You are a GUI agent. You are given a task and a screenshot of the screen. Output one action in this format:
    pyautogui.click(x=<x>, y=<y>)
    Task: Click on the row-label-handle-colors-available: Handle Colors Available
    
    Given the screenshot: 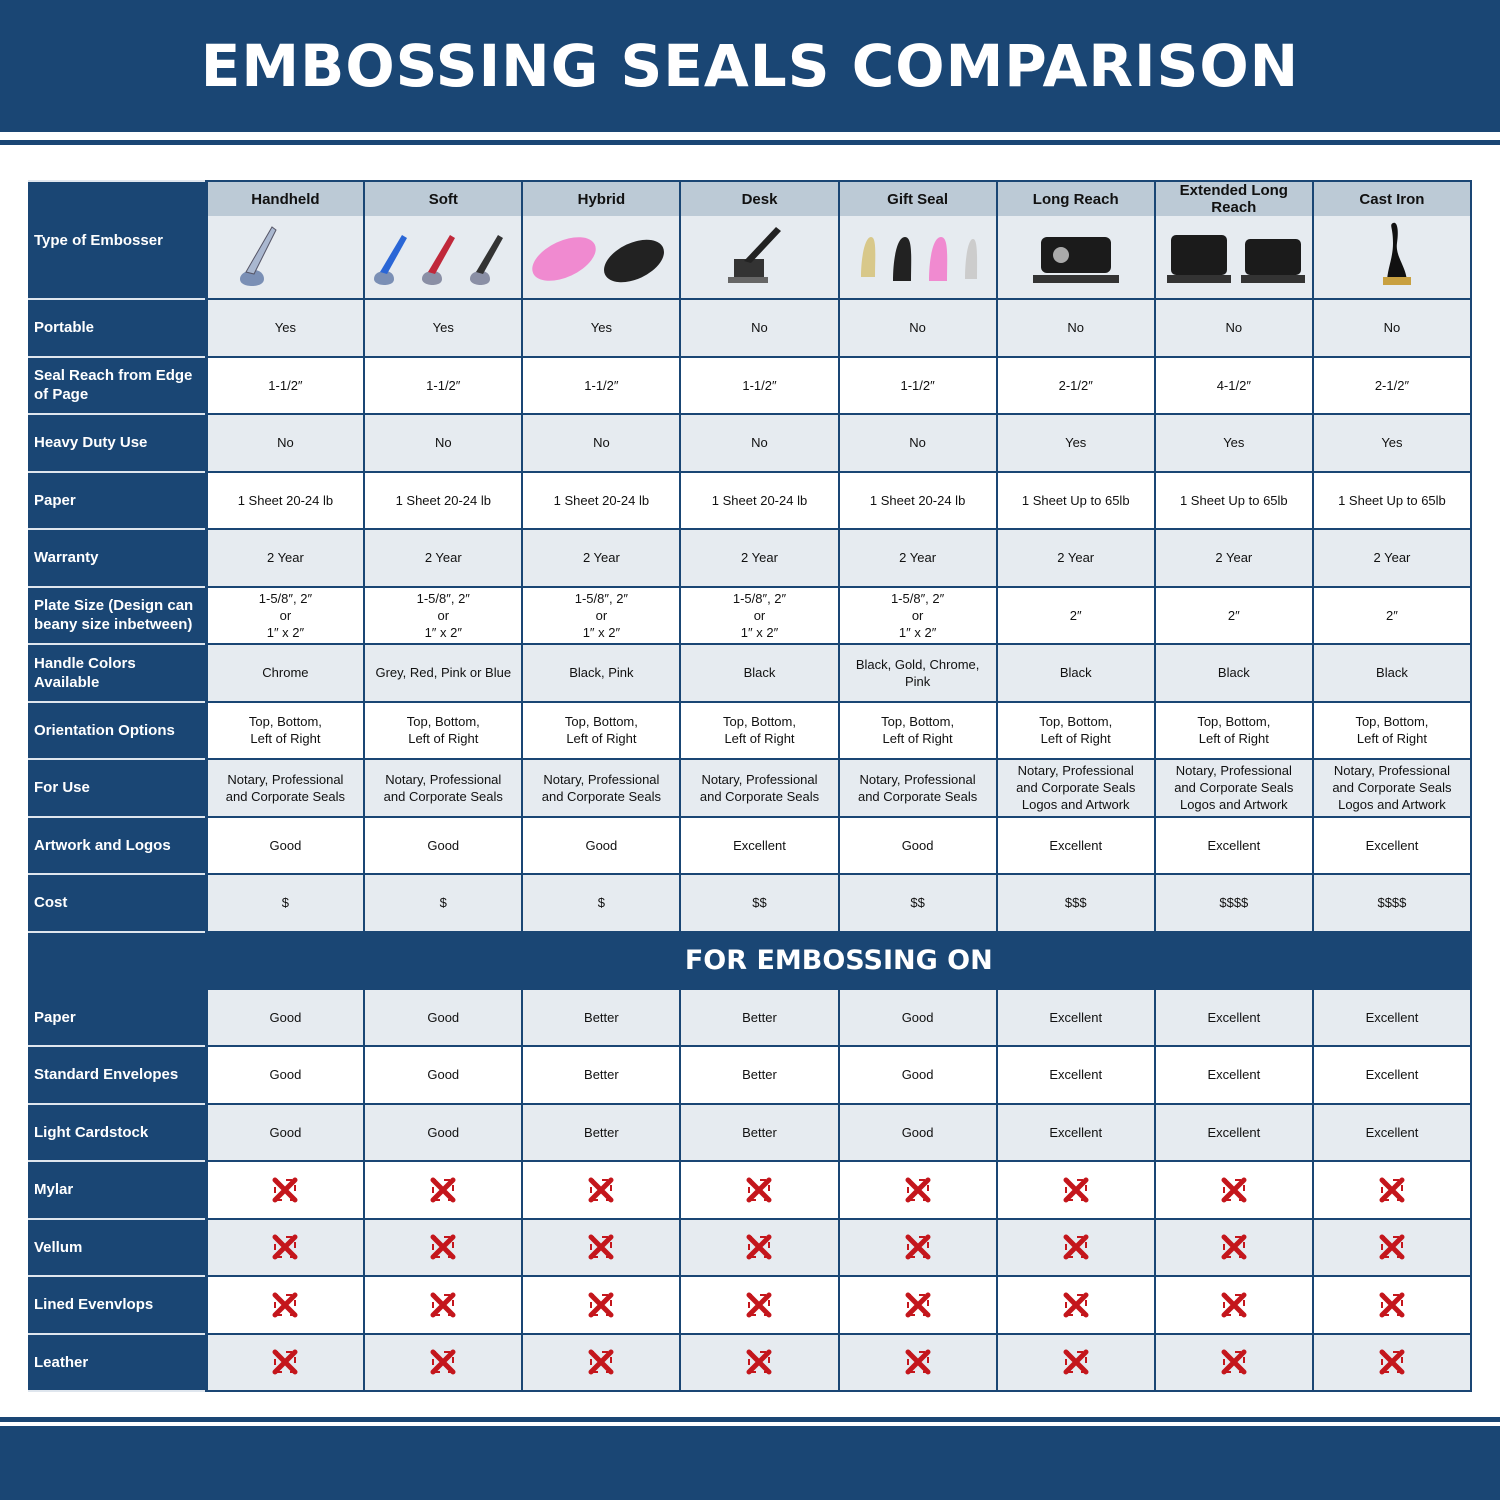 What is the action you would take?
    pyautogui.click(x=118, y=673)
    